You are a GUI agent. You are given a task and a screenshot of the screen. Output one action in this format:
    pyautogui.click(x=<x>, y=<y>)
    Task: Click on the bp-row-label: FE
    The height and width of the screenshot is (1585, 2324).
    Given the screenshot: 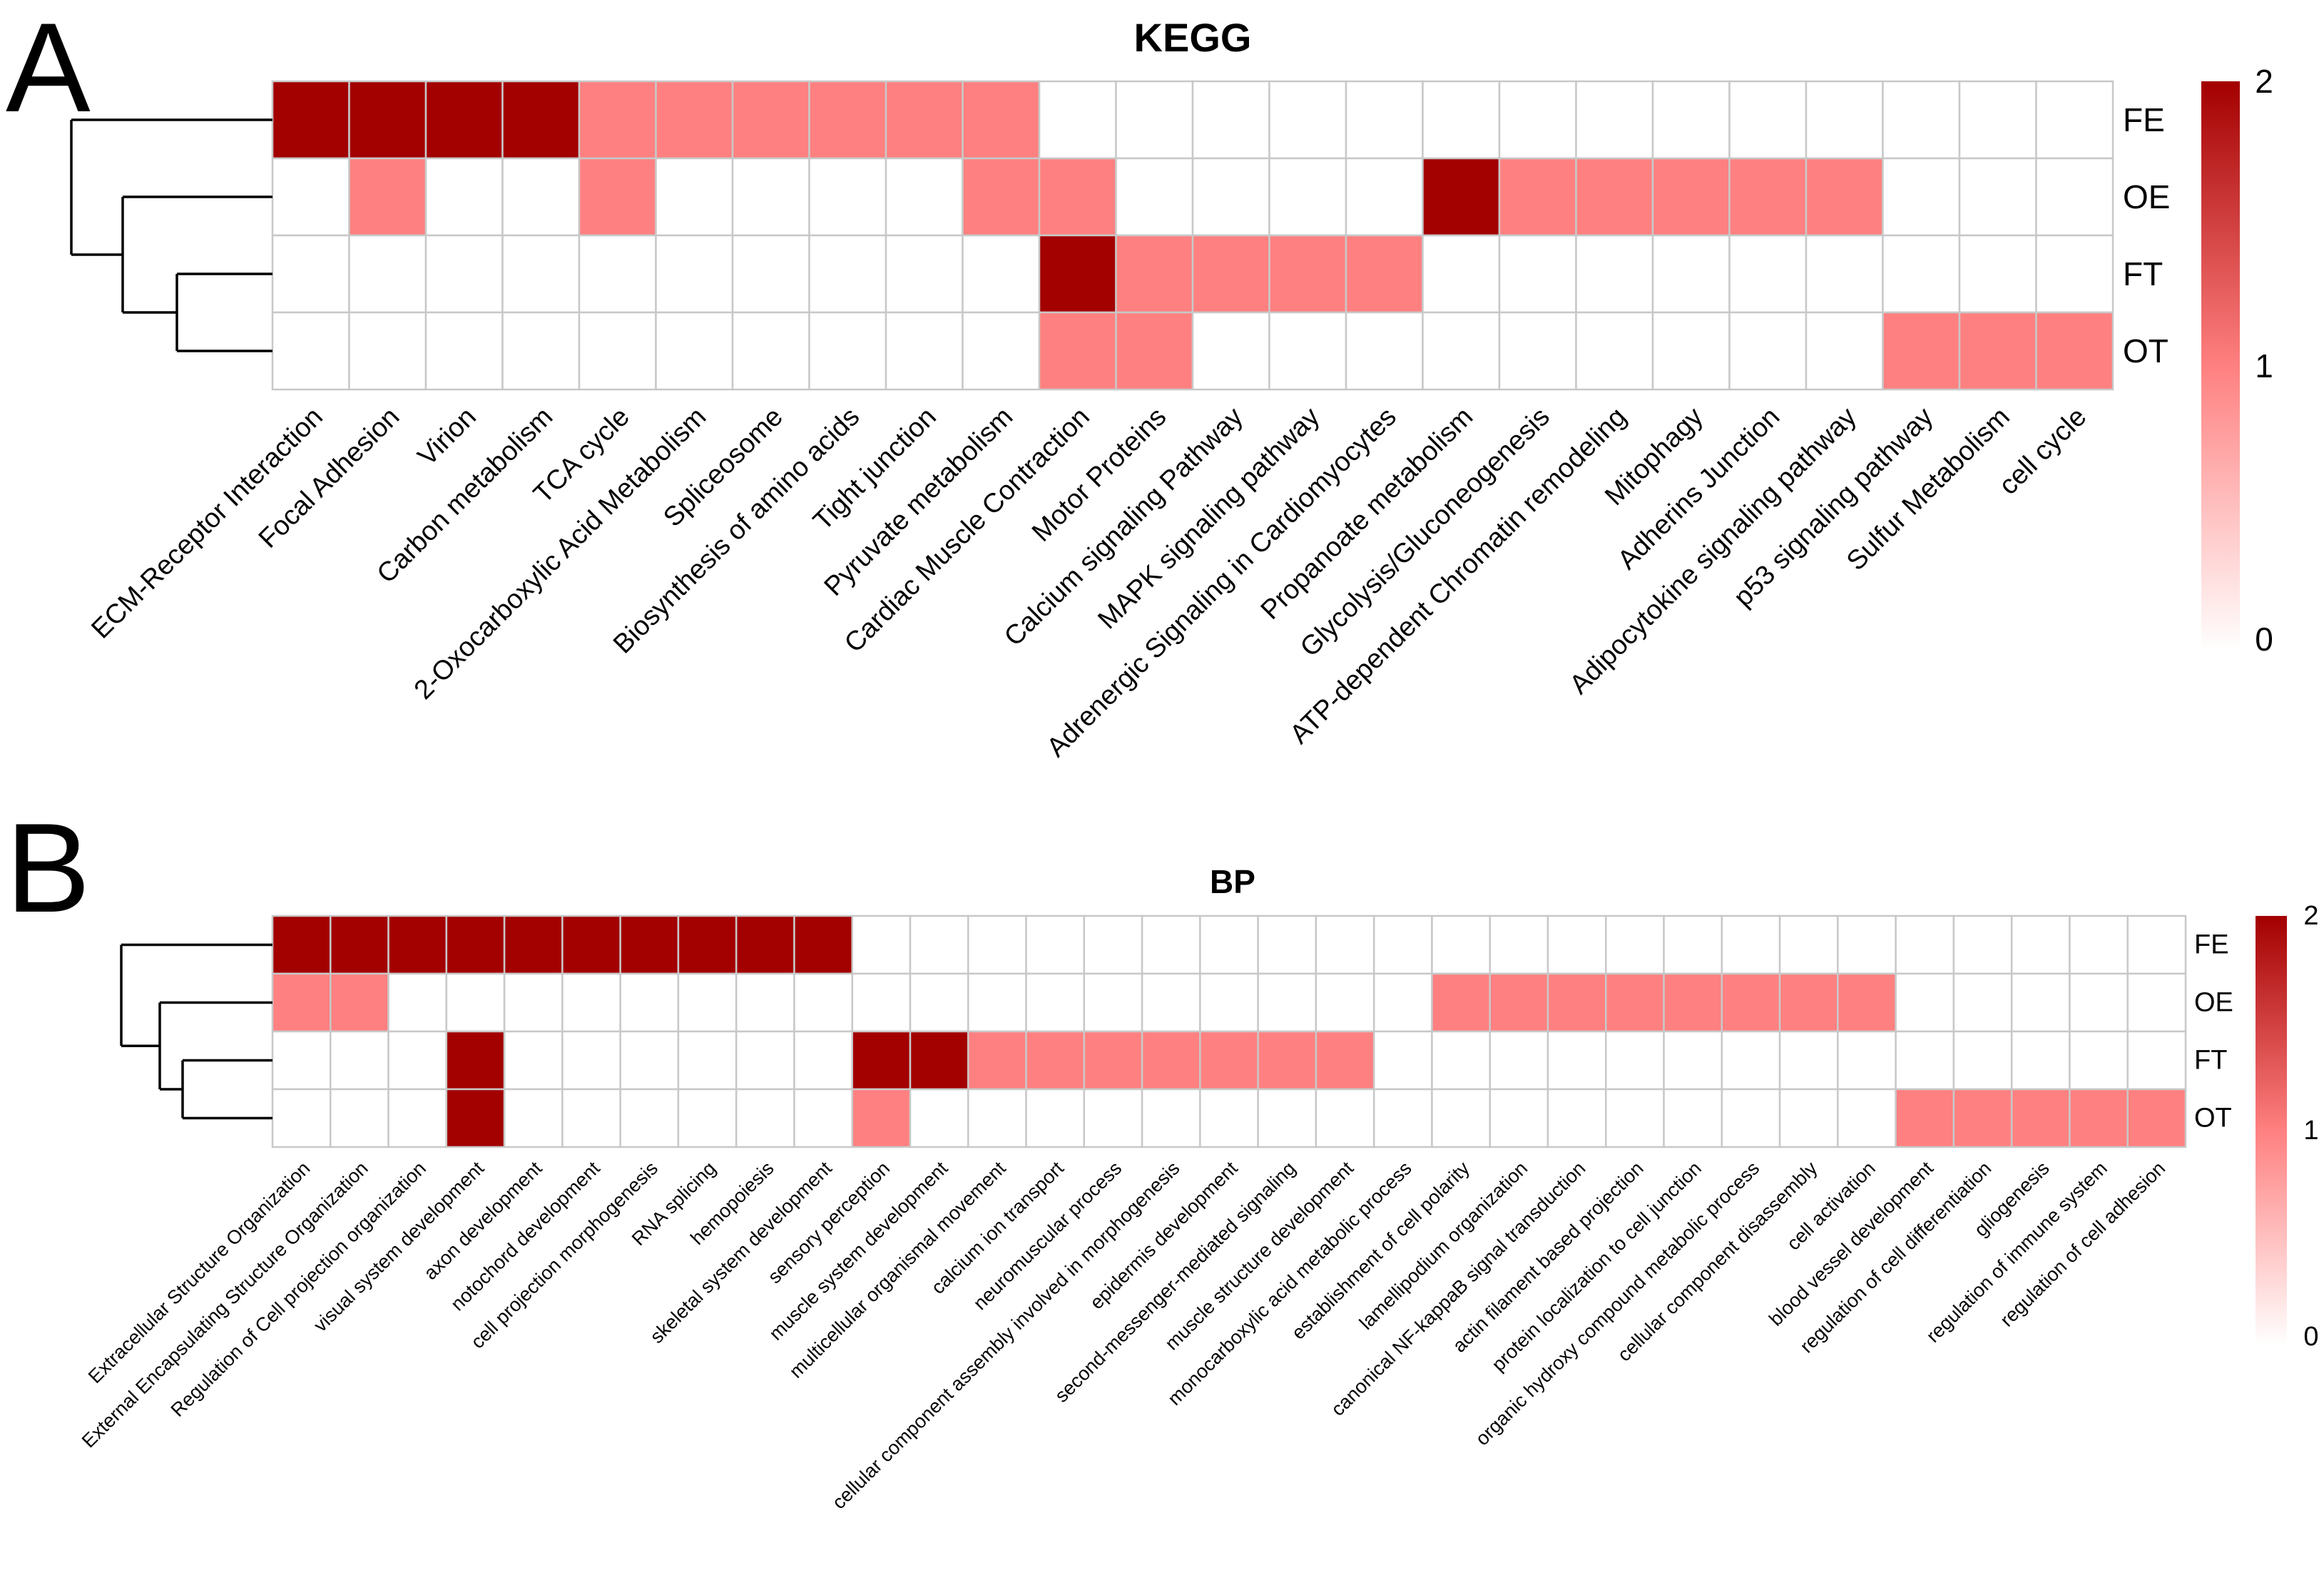 What is the action you would take?
    pyautogui.click(x=2211, y=945)
    